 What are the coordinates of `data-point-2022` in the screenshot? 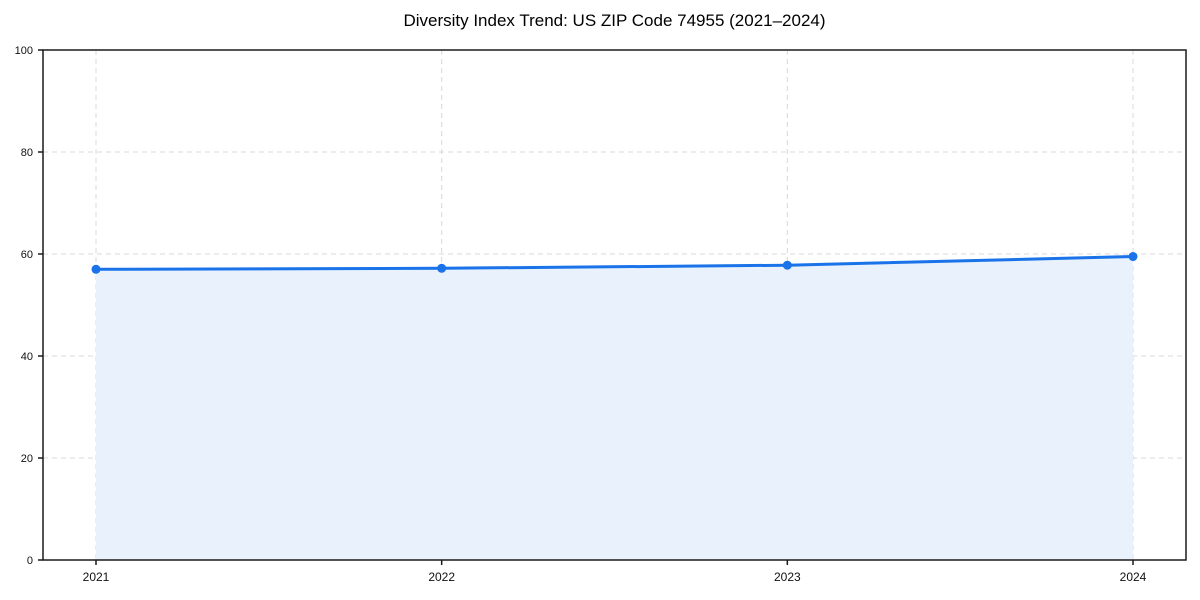 It's located at (442, 268).